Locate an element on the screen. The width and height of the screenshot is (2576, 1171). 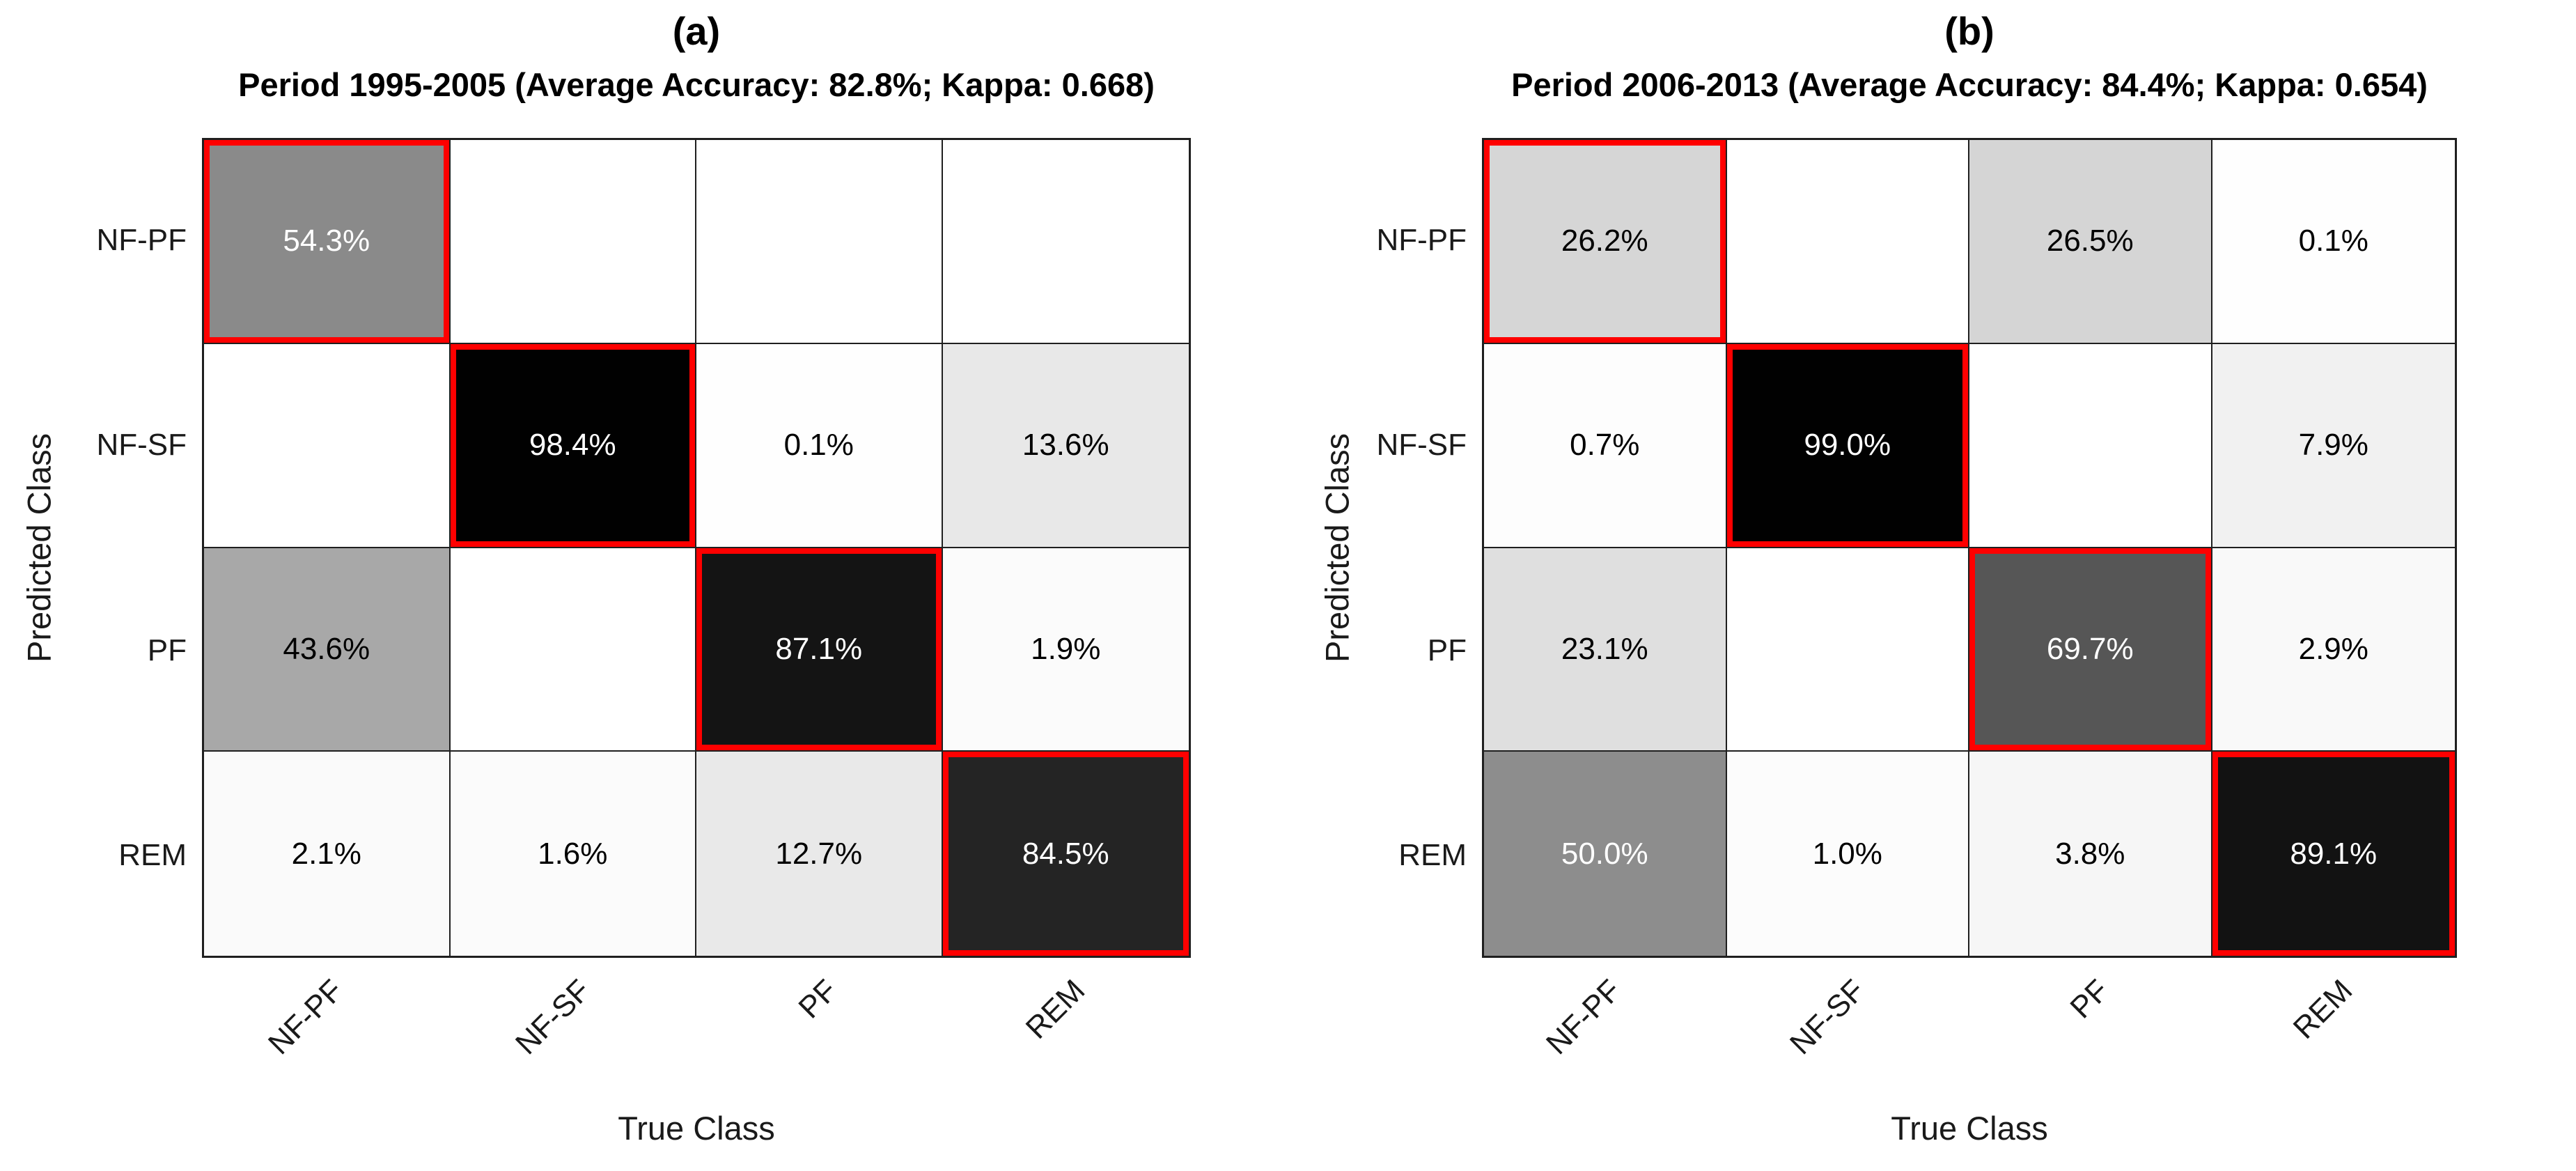
cell-value: 50.0% is located at coordinates (1604, 853).